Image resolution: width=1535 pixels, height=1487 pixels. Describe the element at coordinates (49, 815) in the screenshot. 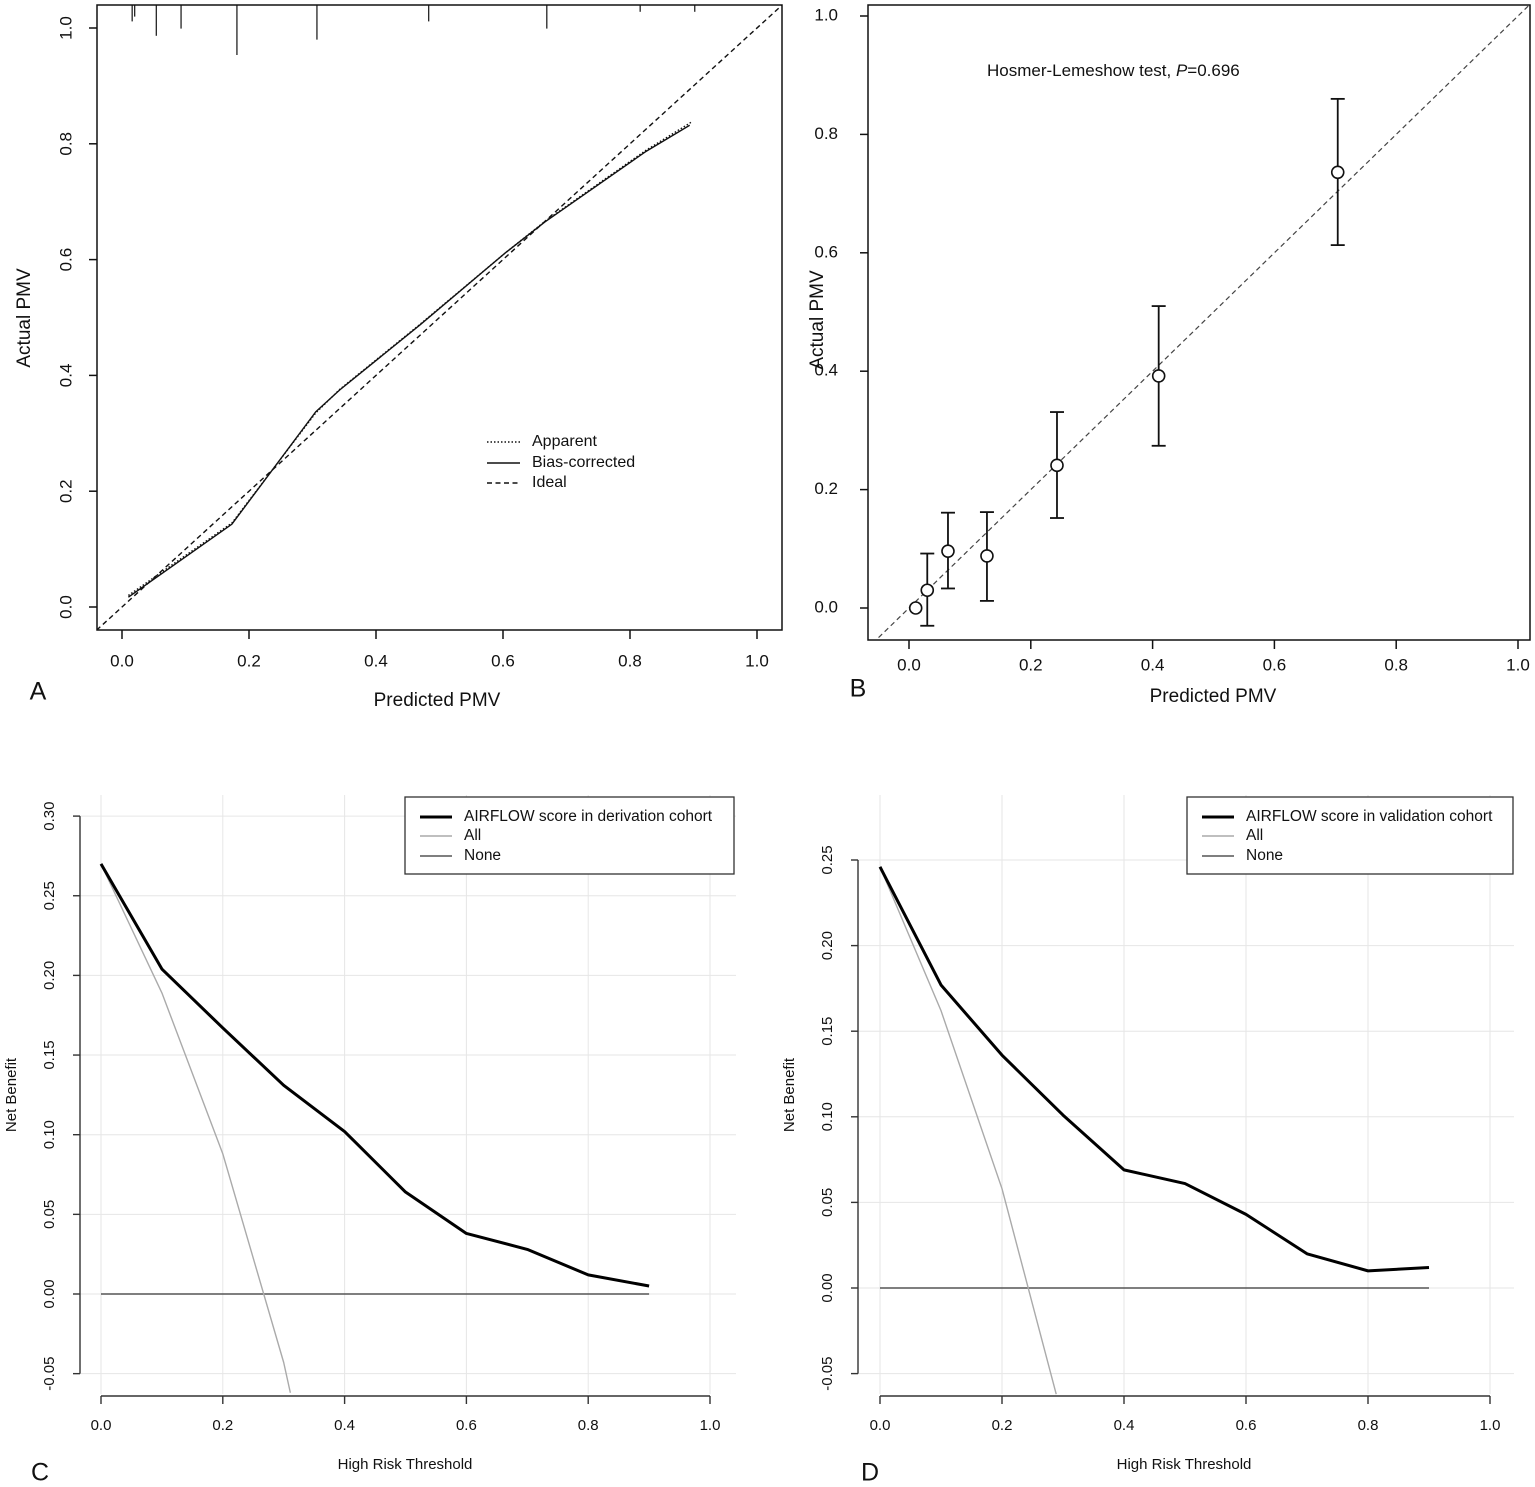

I see `y-tick-label: 0.30` at that location.